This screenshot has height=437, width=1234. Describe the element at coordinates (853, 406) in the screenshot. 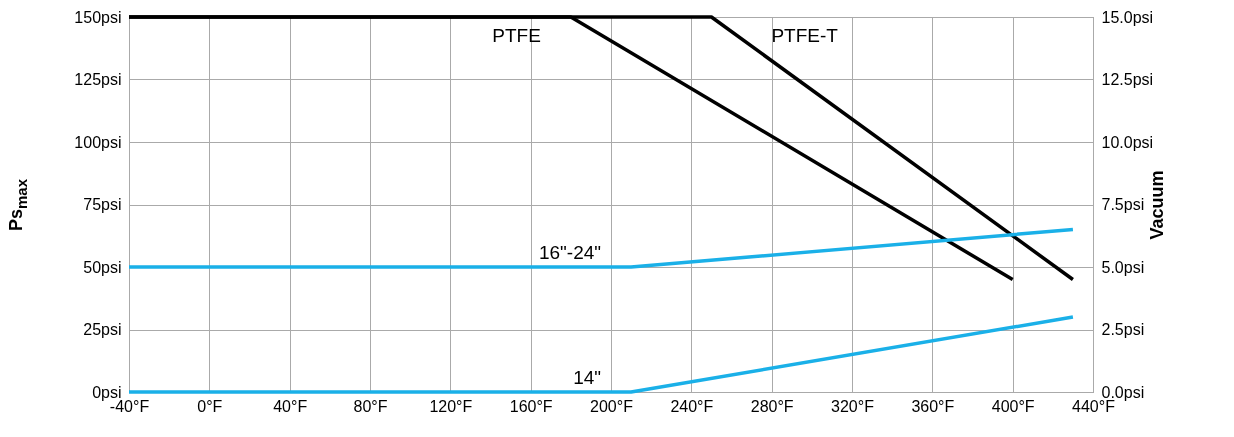

I see `x-tick-label: 320°F` at that location.